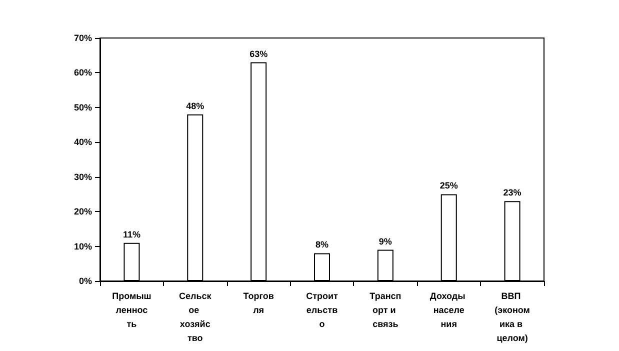 The height and width of the screenshot is (351, 619). Describe the element at coordinates (83, 246) in the screenshot. I see `y-tick-label: 10%` at that location.